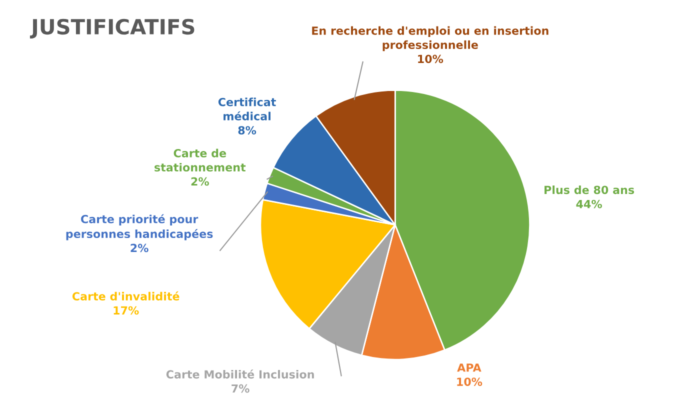  I want to click on data-label: 17%, so click(126, 310).